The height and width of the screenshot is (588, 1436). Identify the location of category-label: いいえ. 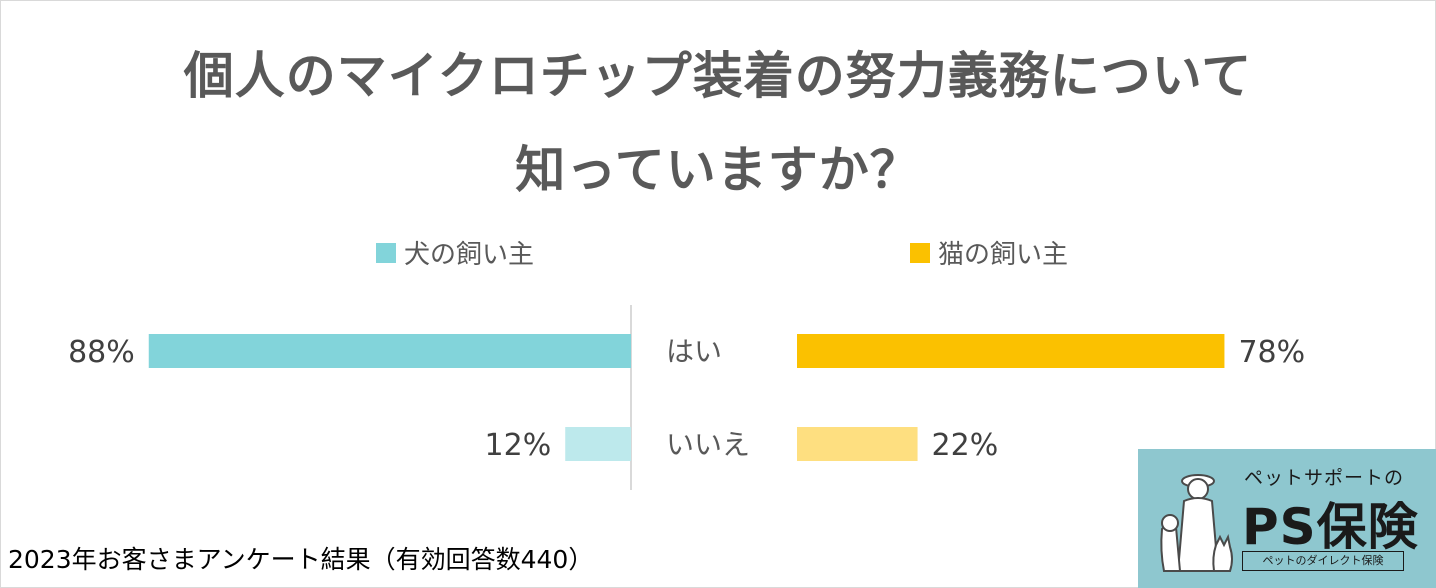
(708, 444).